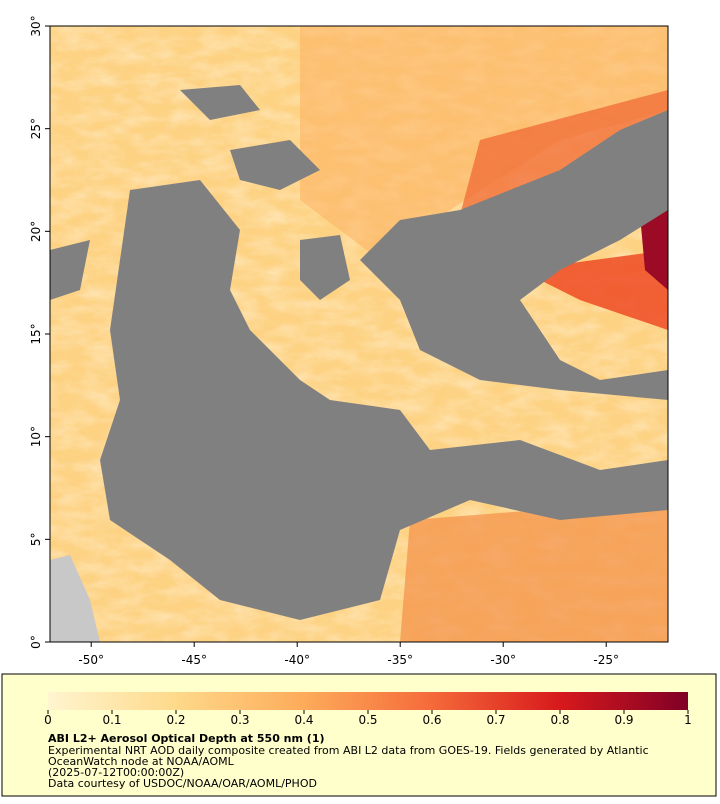 Image resolution: width=720 pixels, height=804 pixels. Describe the element at coordinates (36, 25) in the screenshot. I see `y-tick-label: 30°` at that location.